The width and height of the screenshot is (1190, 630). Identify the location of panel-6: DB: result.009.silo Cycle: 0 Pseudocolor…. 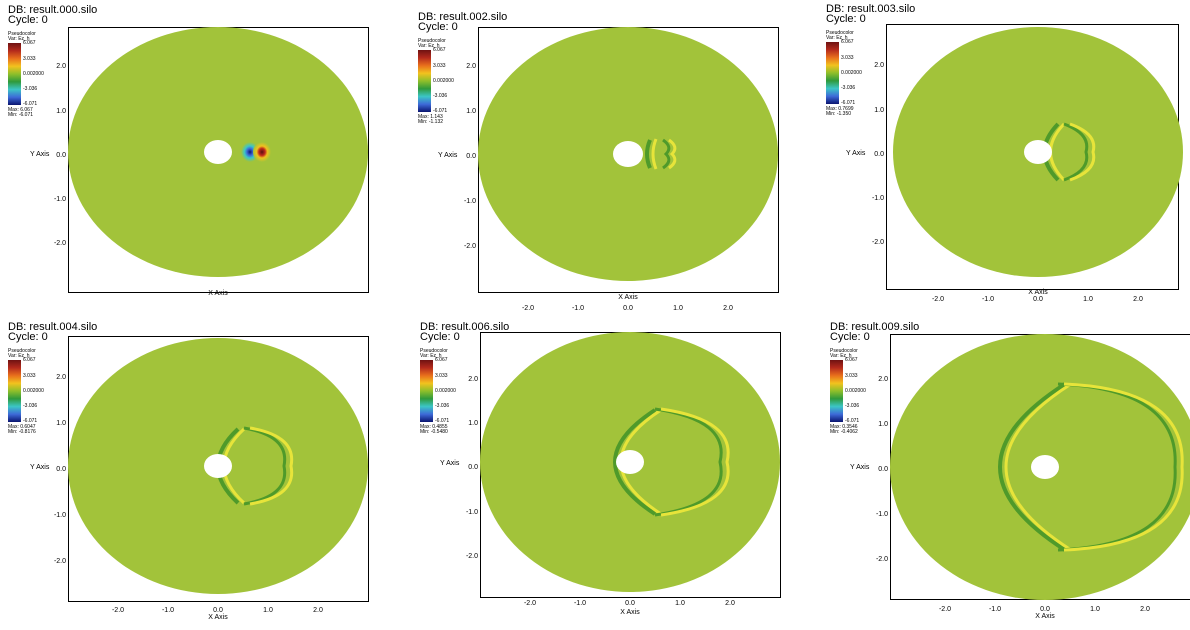
(1010, 470).